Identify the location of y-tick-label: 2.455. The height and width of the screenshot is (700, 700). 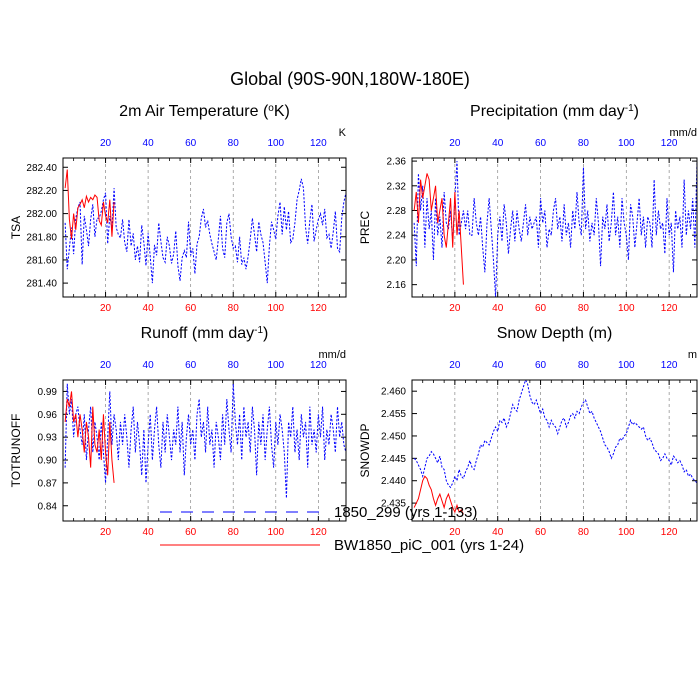
(393, 414).